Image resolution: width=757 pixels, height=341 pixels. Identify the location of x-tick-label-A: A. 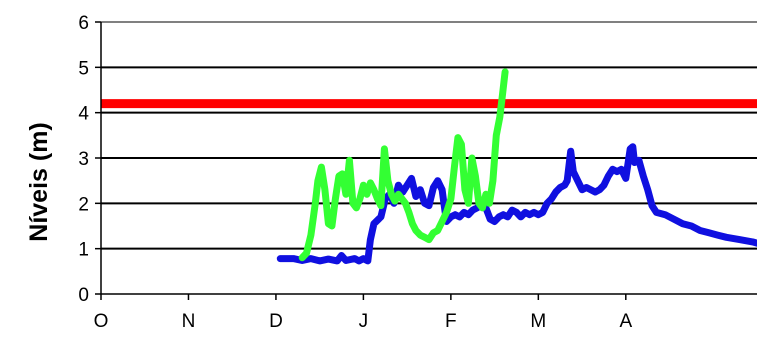
(625, 321).